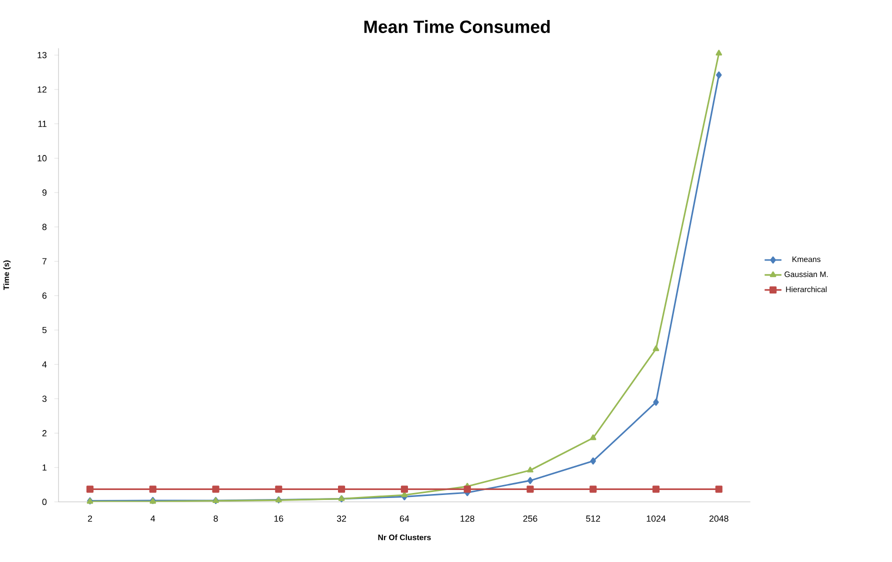 This screenshot has width=892, height=562. I want to click on y-tick-label: 11, so click(42, 123).